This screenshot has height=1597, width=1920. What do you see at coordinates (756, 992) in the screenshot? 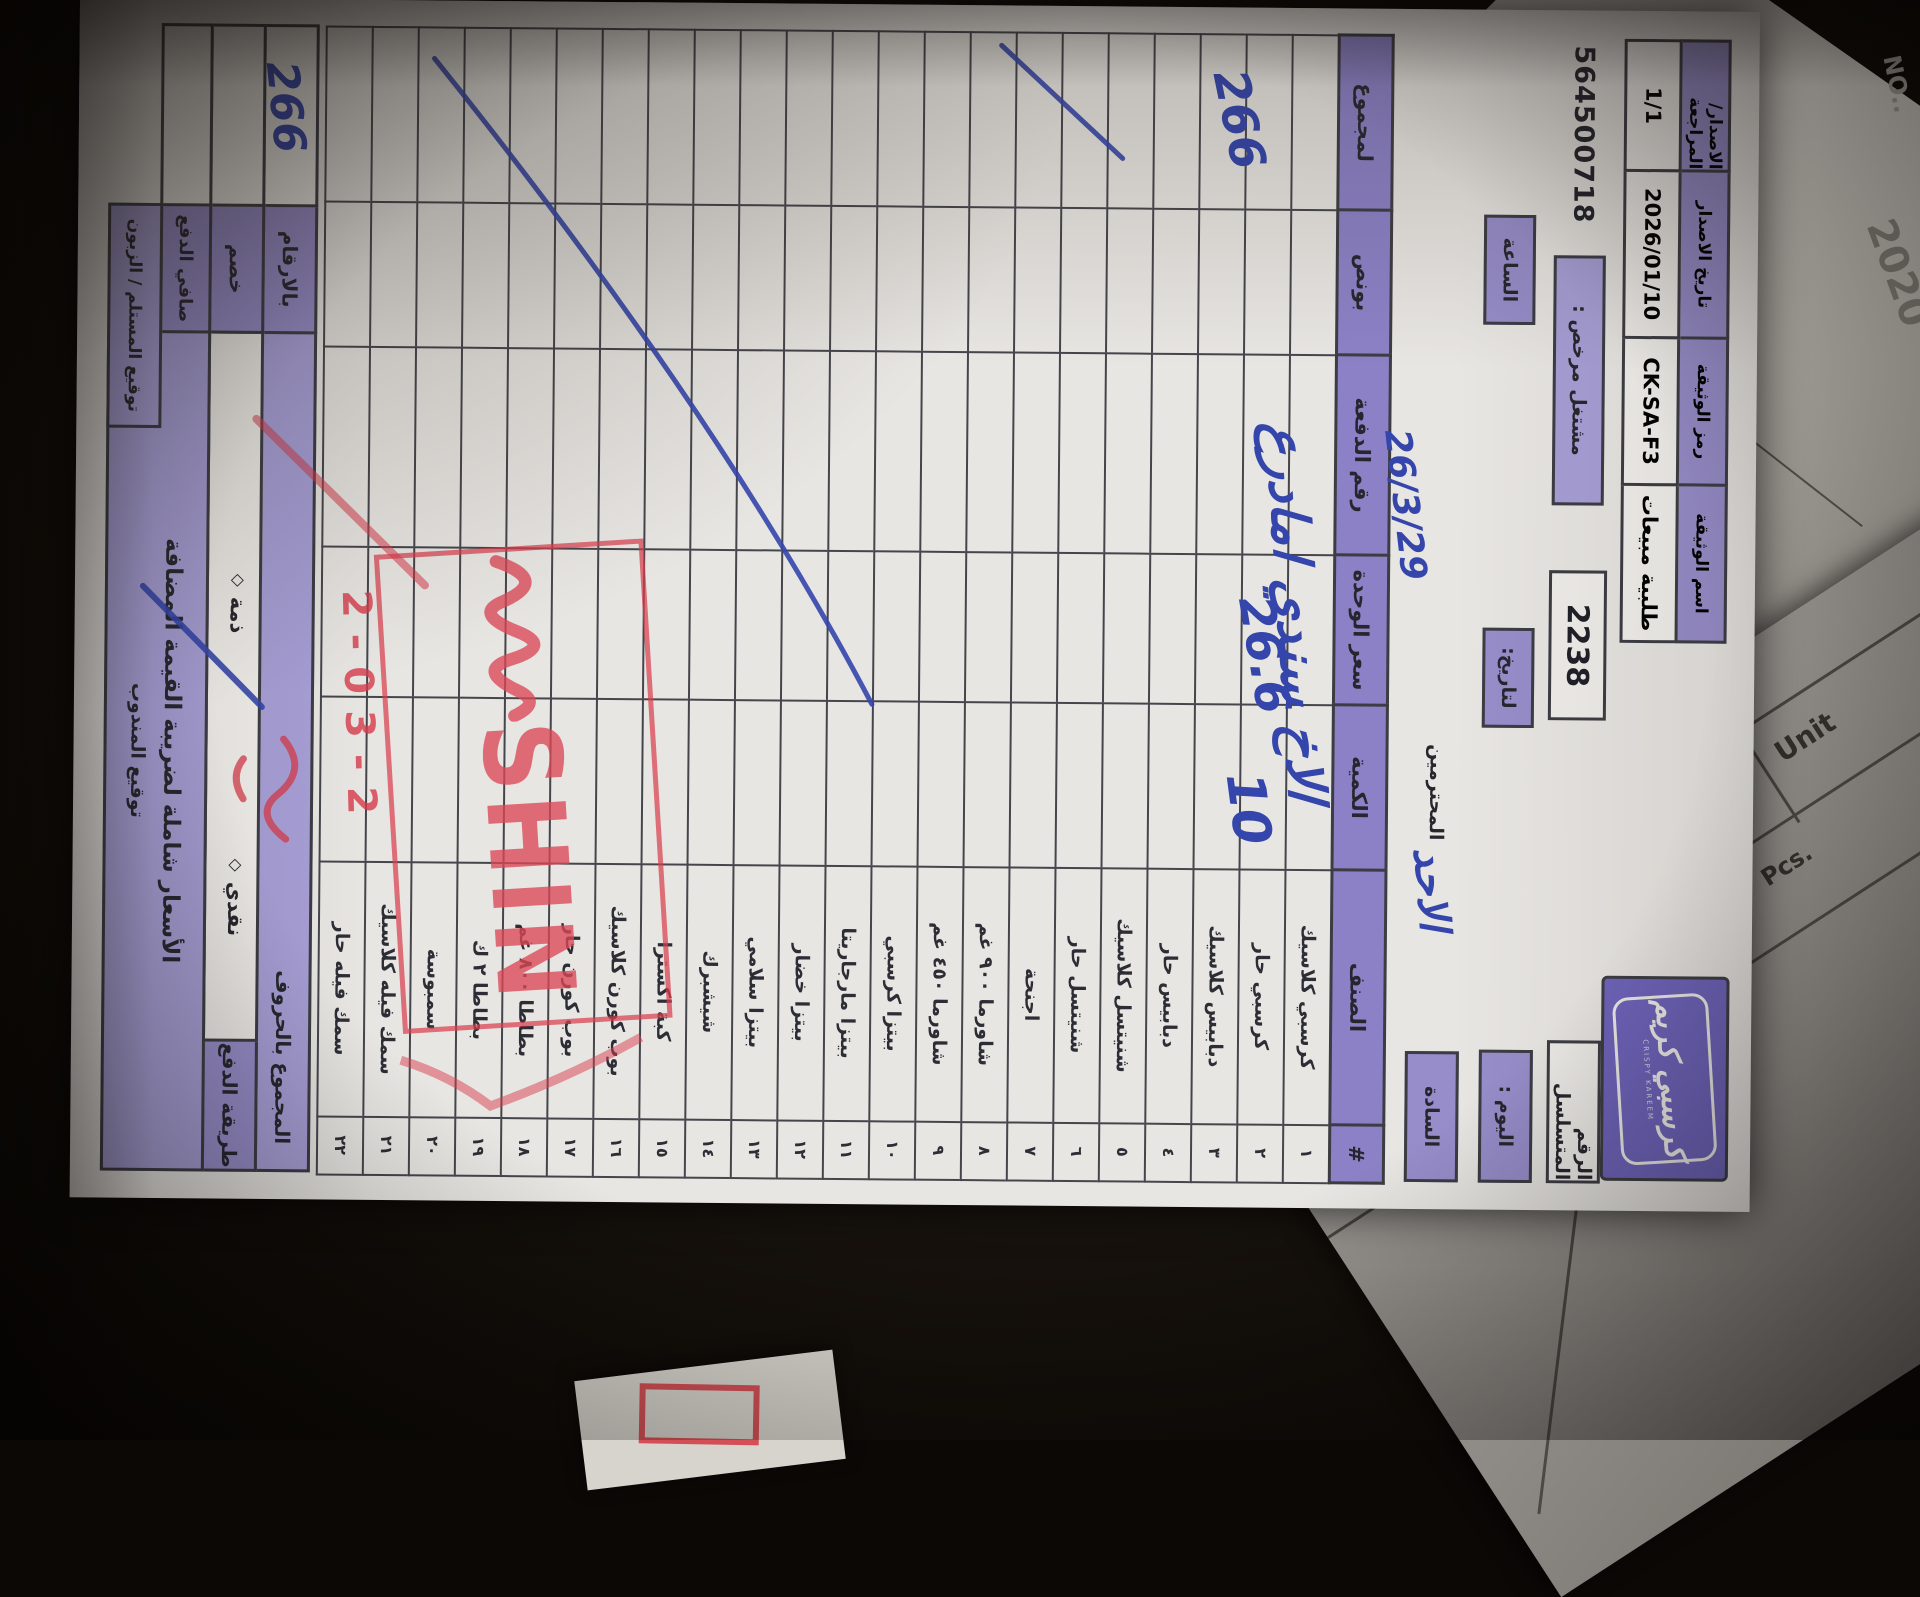
I see `item-name-cell: بيتزا سلامي` at bounding box center [756, 992].